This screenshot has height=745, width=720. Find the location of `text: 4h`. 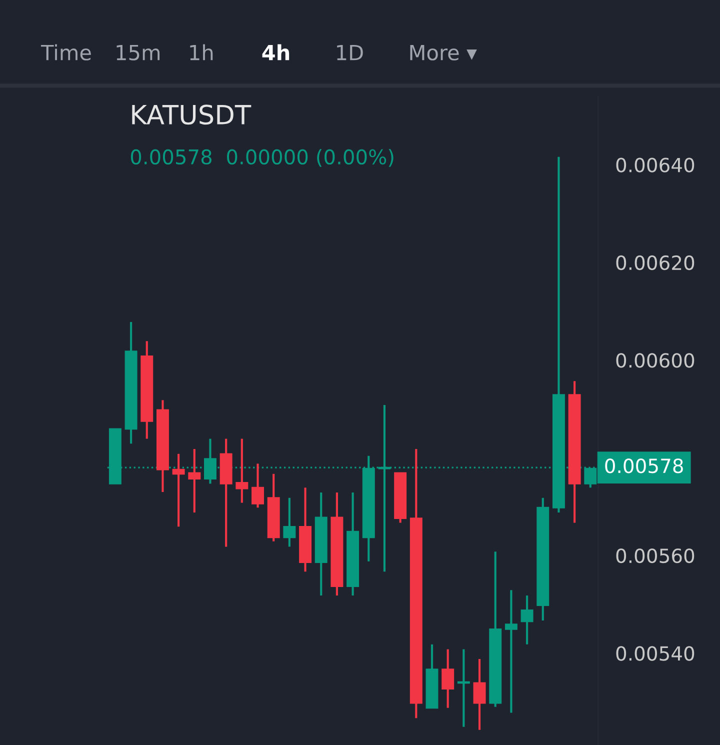

text: 4h is located at coordinates (276, 52).